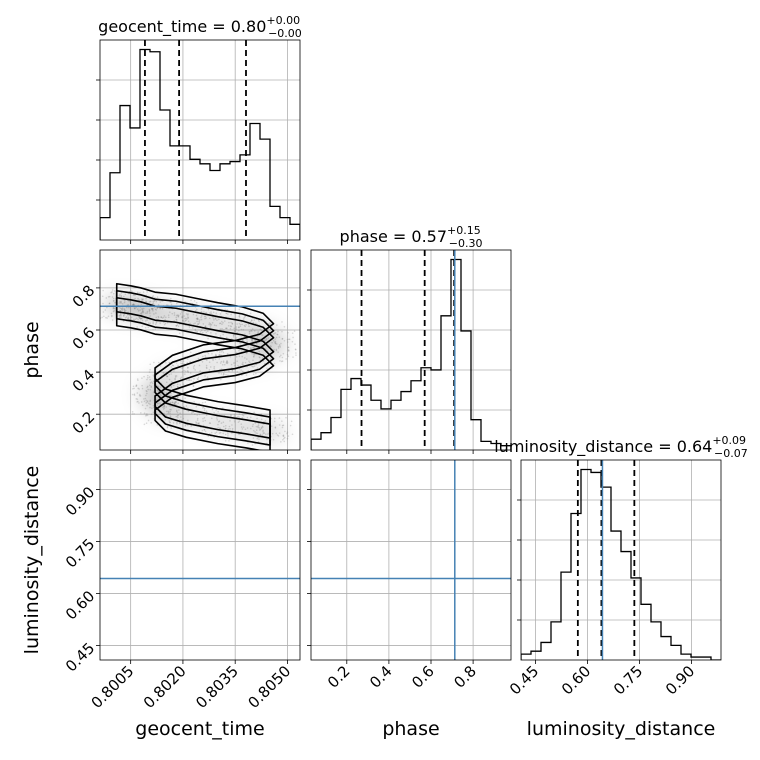  I want to click on axis-label-x: luminosity_distance, so click(621, 729).